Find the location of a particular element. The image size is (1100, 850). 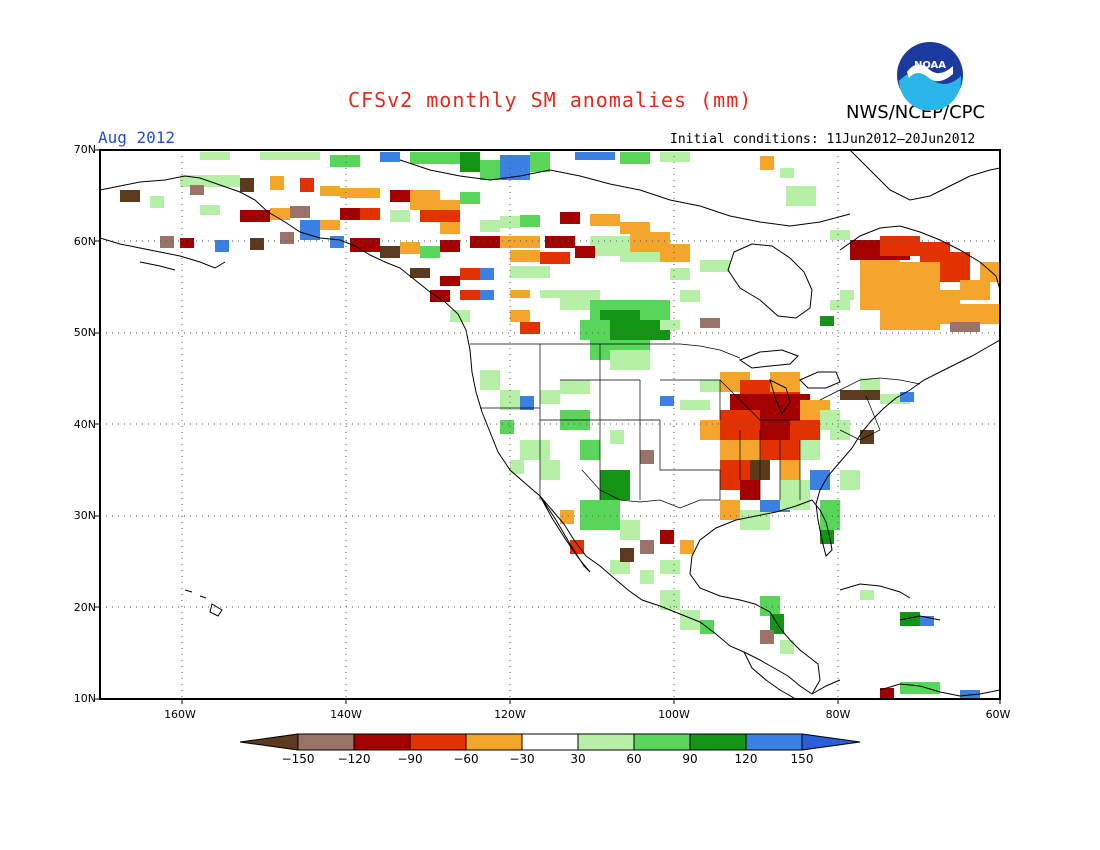

month-label: Aug 2012 is located at coordinates (137, 137).